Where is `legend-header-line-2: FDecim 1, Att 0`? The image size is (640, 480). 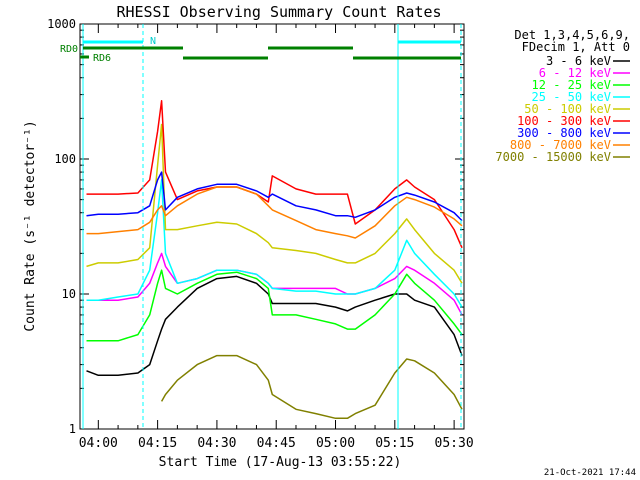
legend-header-line-2: FDecim 1, Att 0 is located at coordinates (576, 47).